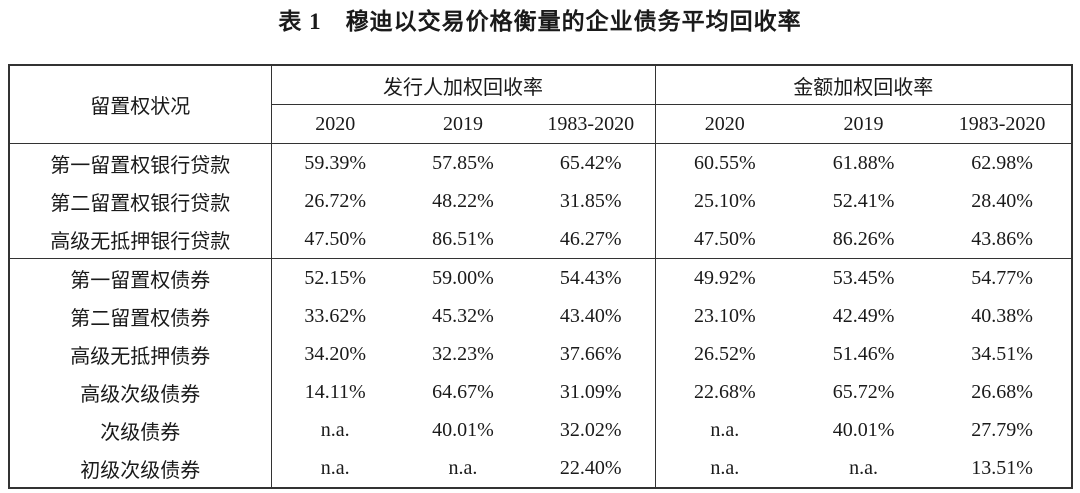  What do you see at coordinates (140, 277) in the screenshot?
I see `row-label: 第一留置权债券` at bounding box center [140, 277].